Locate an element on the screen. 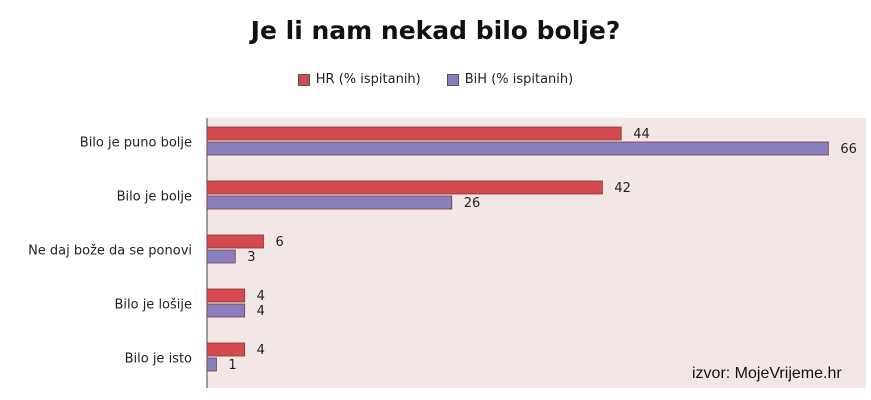 The image size is (871, 400). data-label: 6 is located at coordinates (279, 242).